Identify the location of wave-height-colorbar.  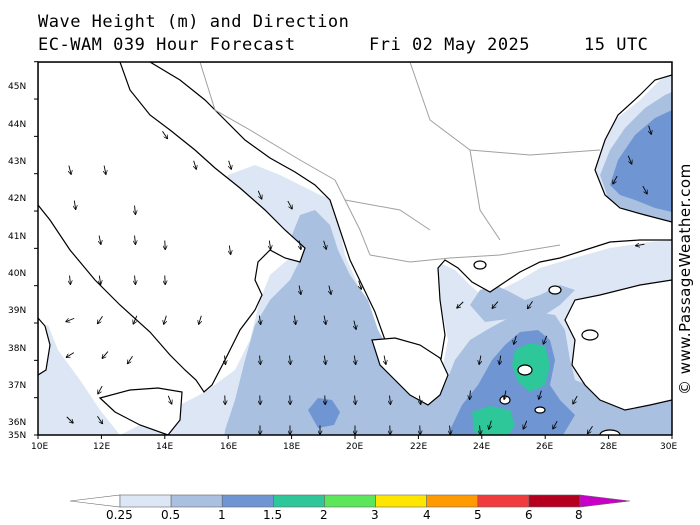
(350, 501).